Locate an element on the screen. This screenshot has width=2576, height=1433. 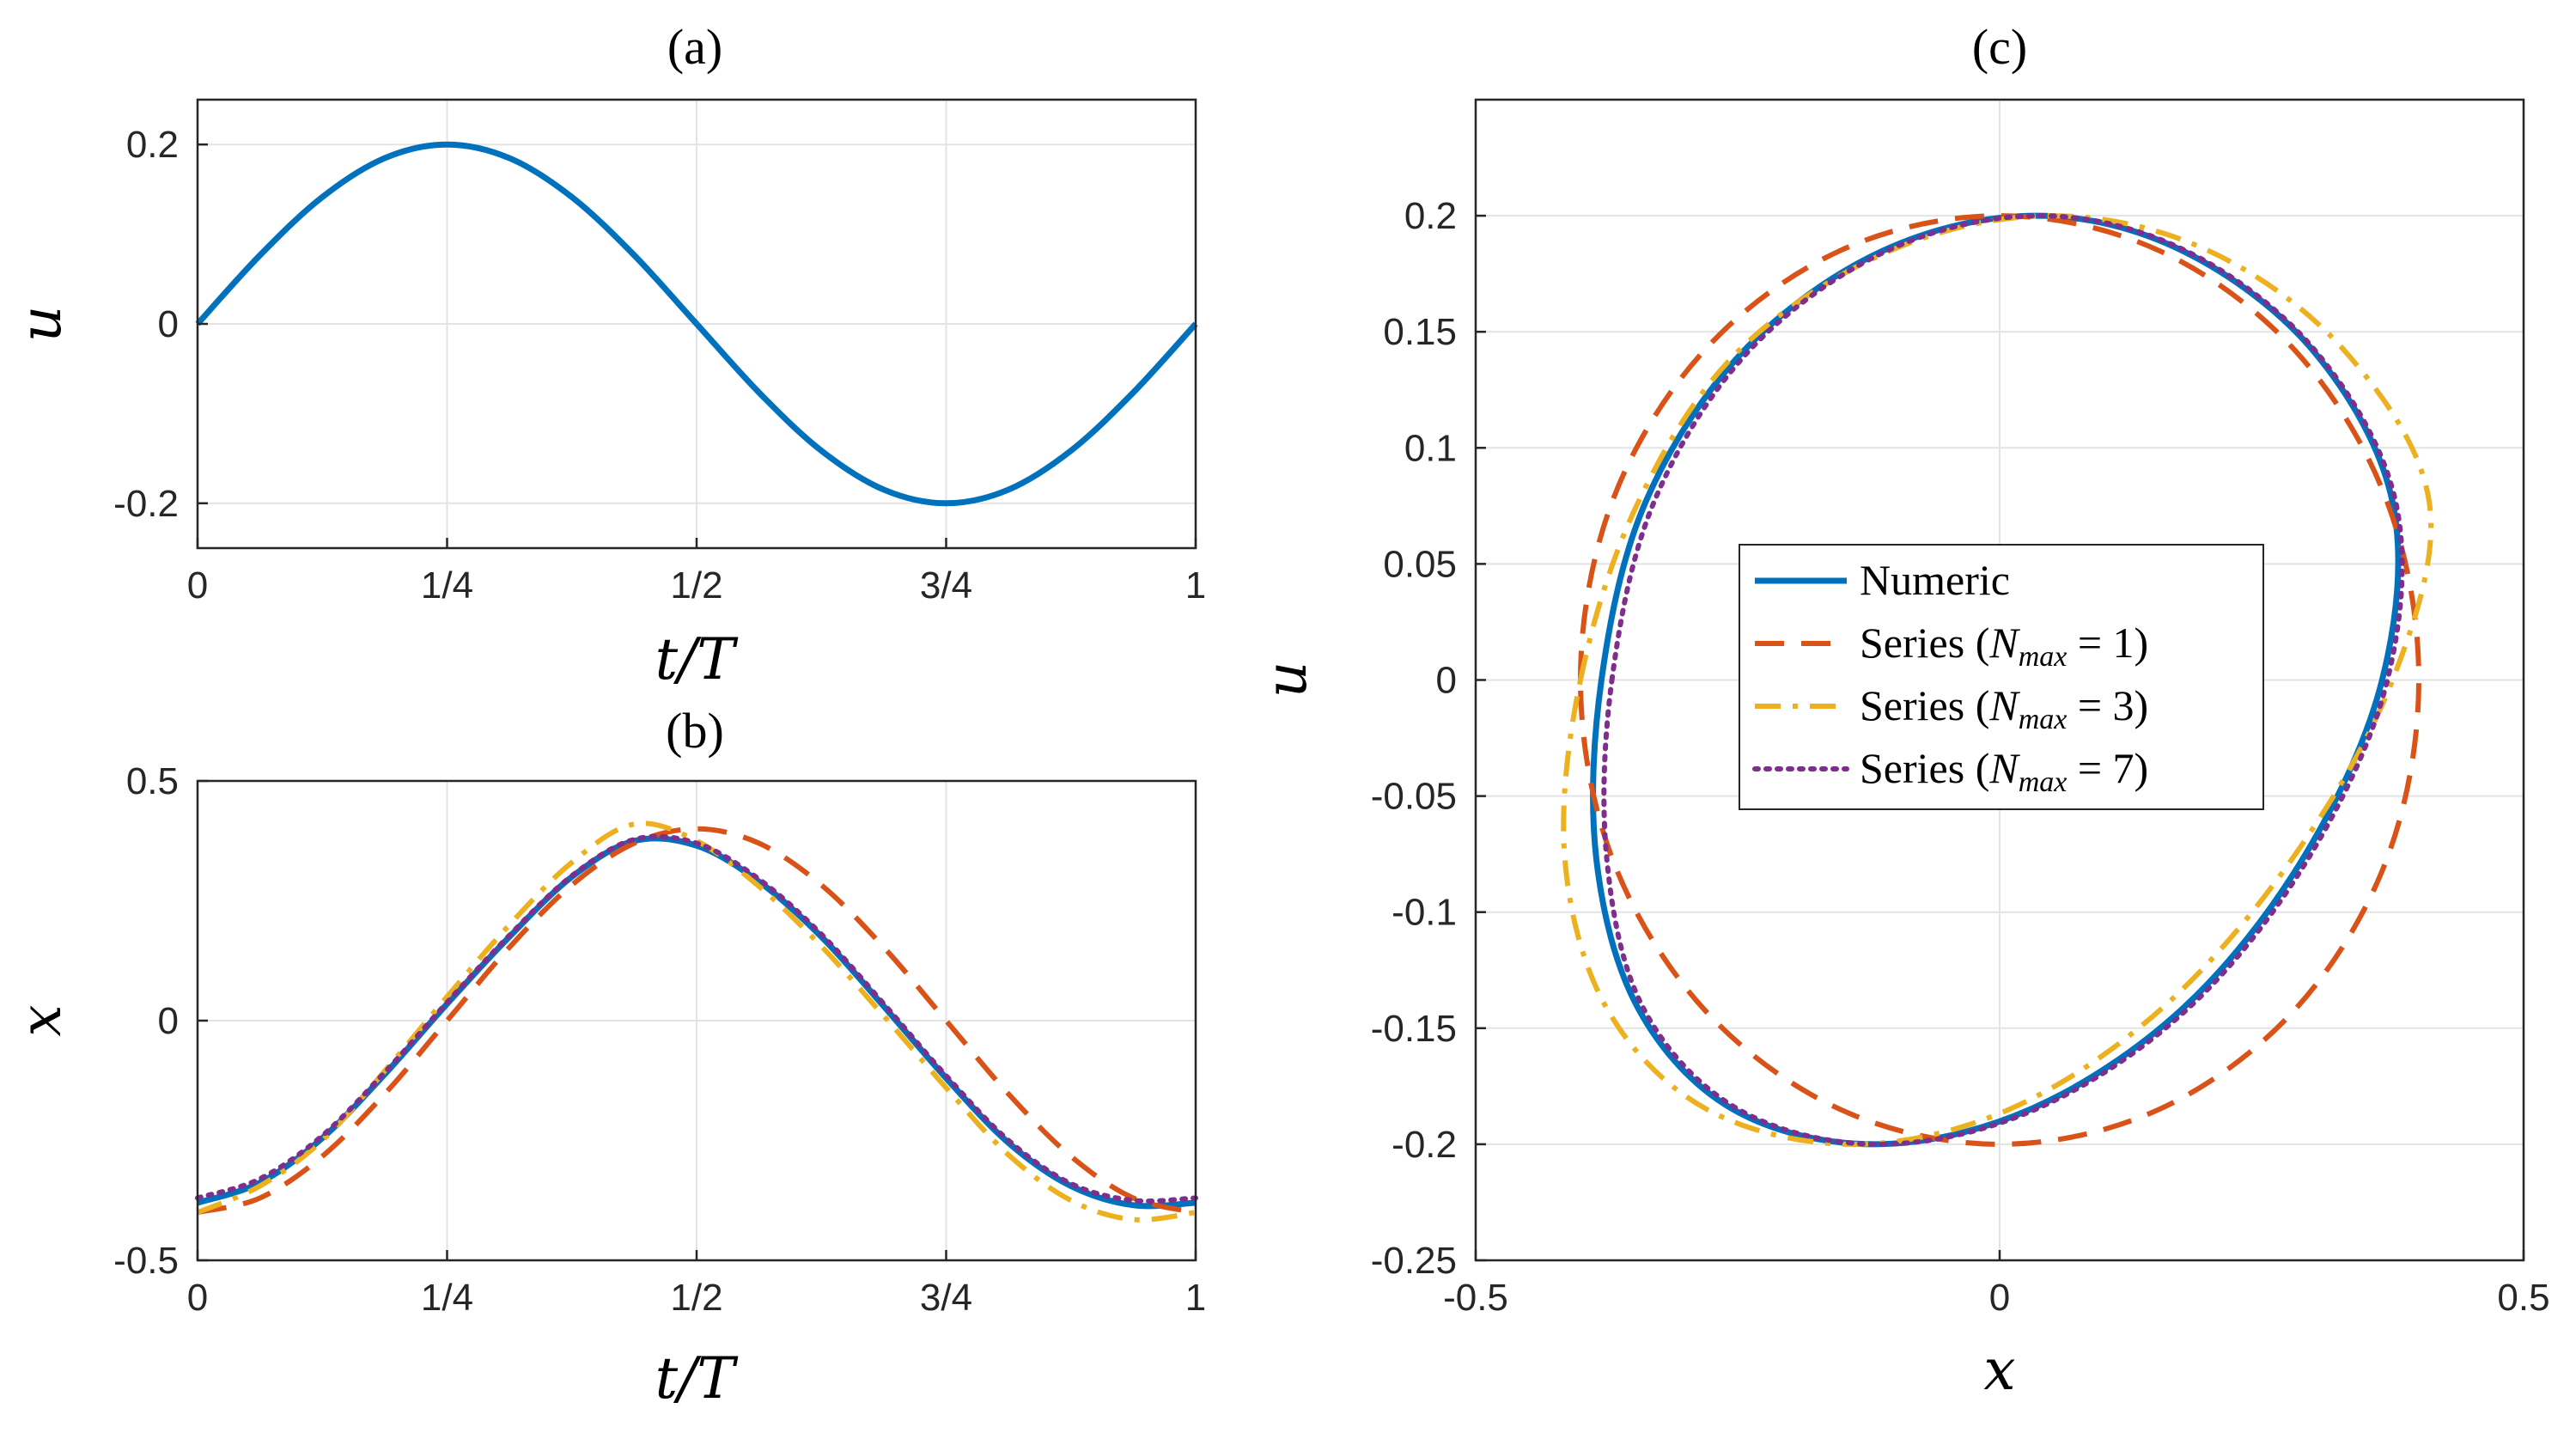
panel-a-ylabel: u is located at coordinates (41, 324).